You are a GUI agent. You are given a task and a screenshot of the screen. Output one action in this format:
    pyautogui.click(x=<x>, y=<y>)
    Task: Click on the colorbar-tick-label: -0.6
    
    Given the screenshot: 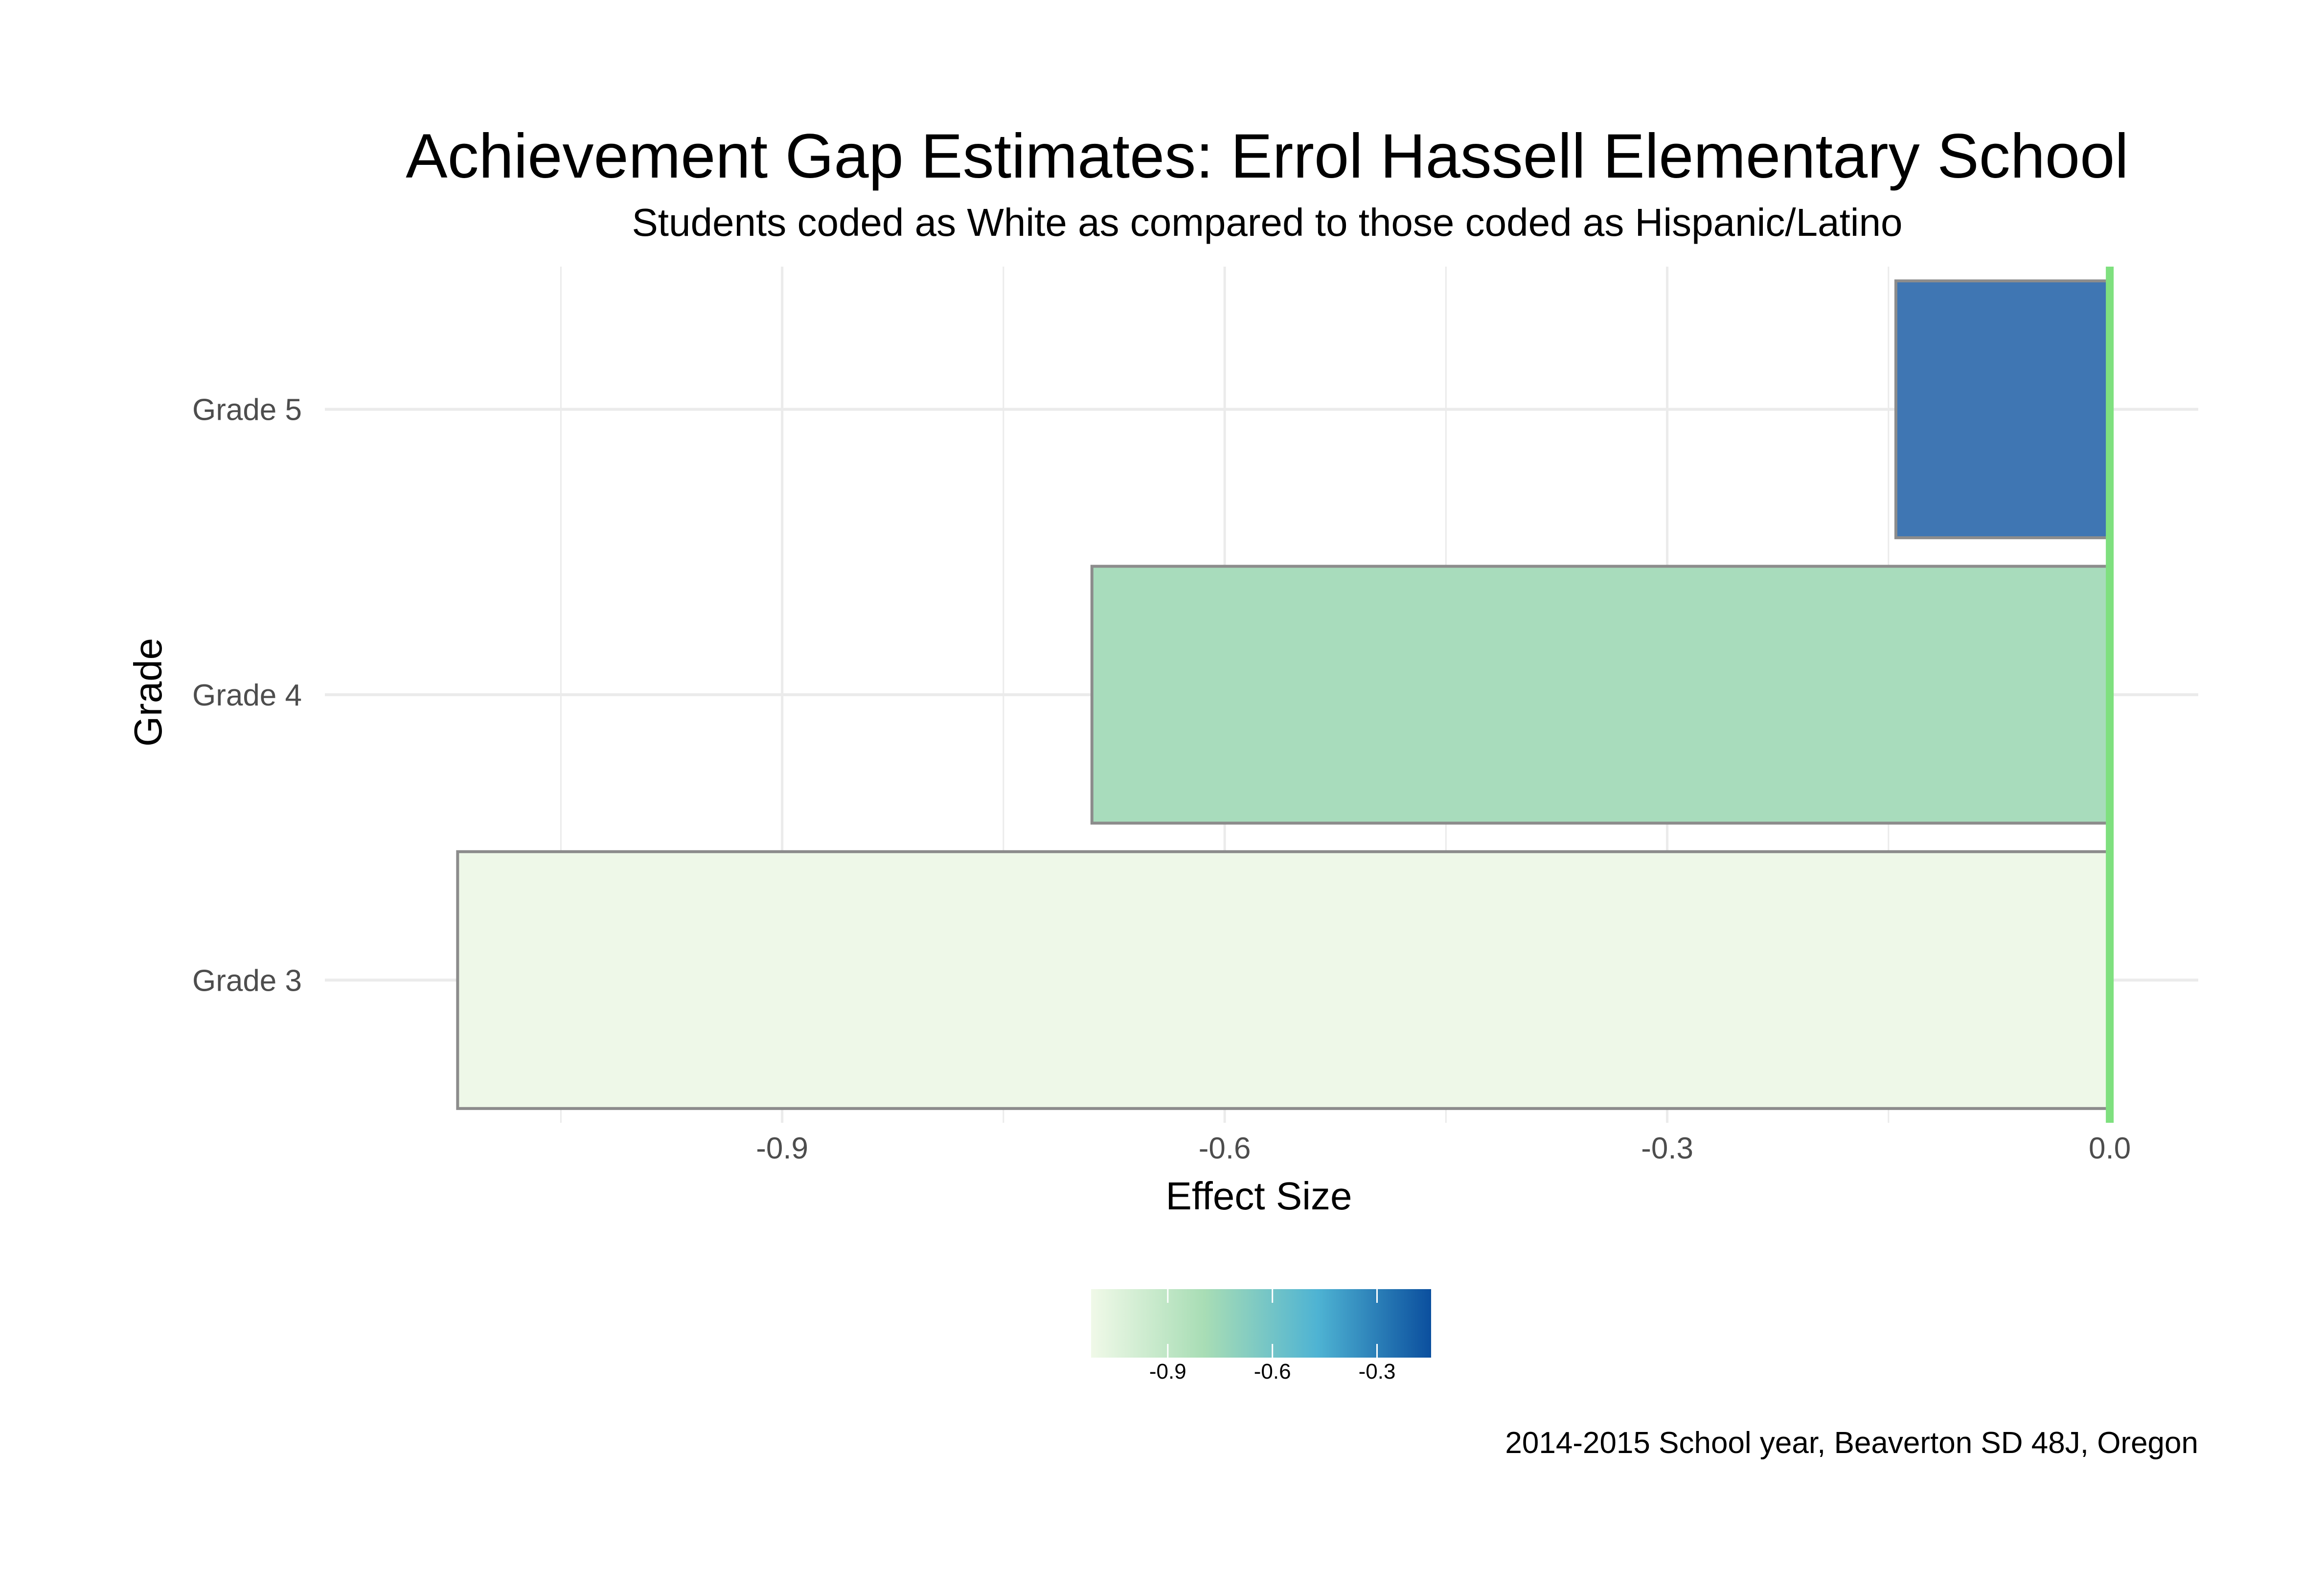 What is the action you would take?
    pyautogui.click(x=1273, y=1372)
    